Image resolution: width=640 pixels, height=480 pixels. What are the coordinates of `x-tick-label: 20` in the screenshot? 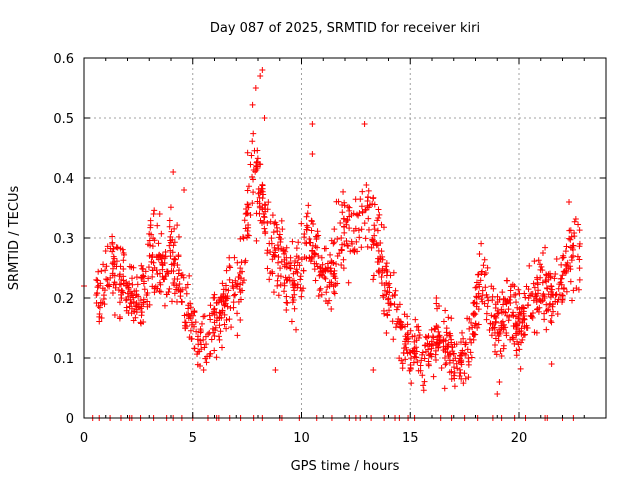 It's located at (519, 438).